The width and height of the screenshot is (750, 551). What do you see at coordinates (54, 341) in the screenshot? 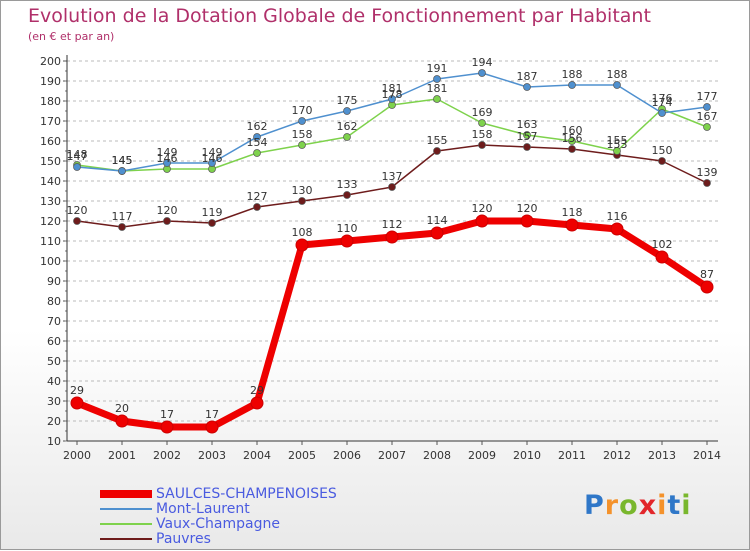
I see `y-tick-label: 60` at bounding box center [54, 341].